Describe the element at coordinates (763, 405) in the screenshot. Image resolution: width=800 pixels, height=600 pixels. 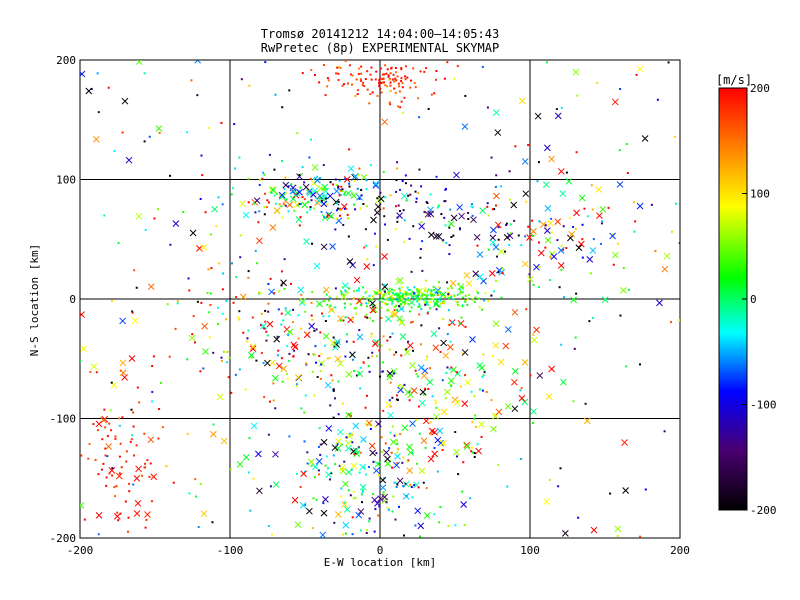
I see `colorbar-tick-label: -100` at that location.